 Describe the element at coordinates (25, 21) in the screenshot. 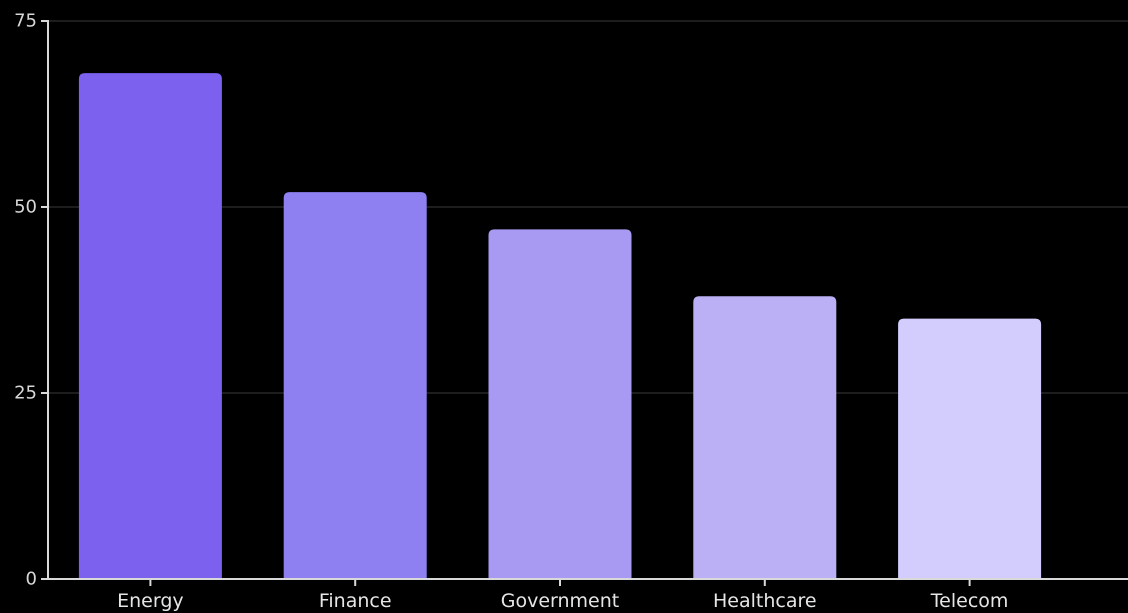

I see `y-tick-label-75: 75` at that location.